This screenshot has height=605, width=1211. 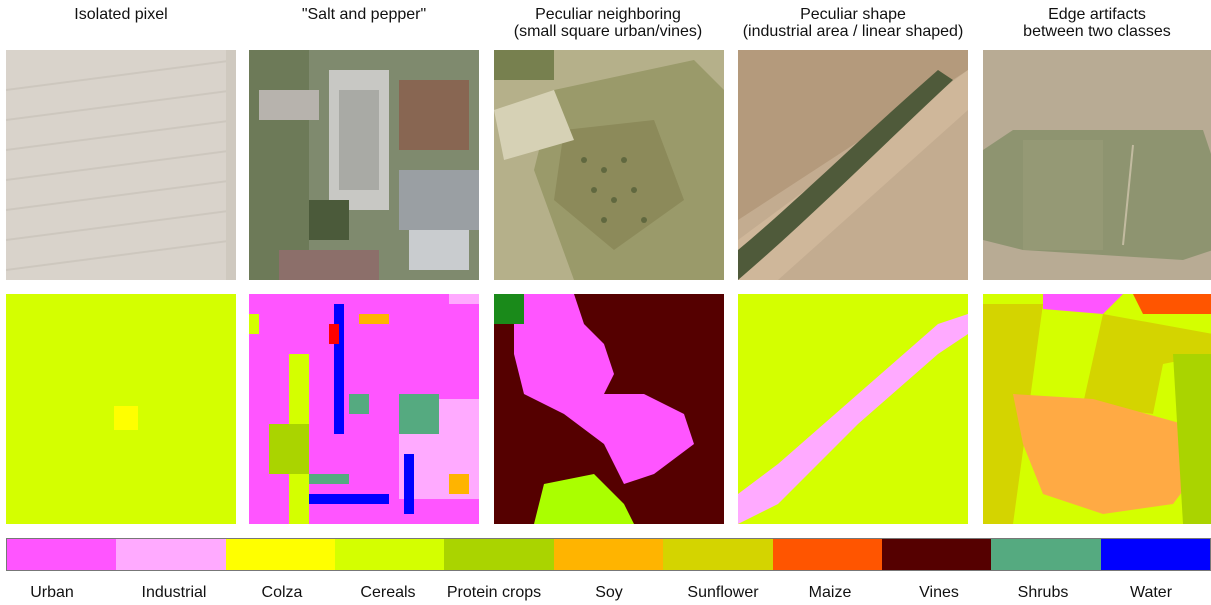 I want to click on legend-color-bar, so click(x=608, y=554).